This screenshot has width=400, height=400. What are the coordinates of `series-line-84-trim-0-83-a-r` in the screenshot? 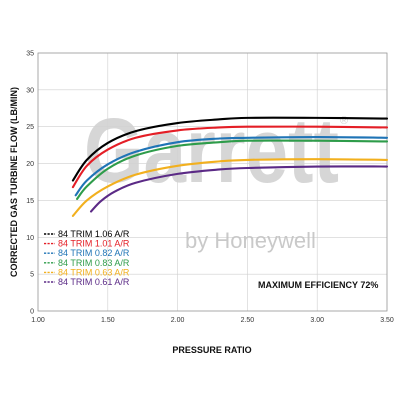 It's located at (232, 169).